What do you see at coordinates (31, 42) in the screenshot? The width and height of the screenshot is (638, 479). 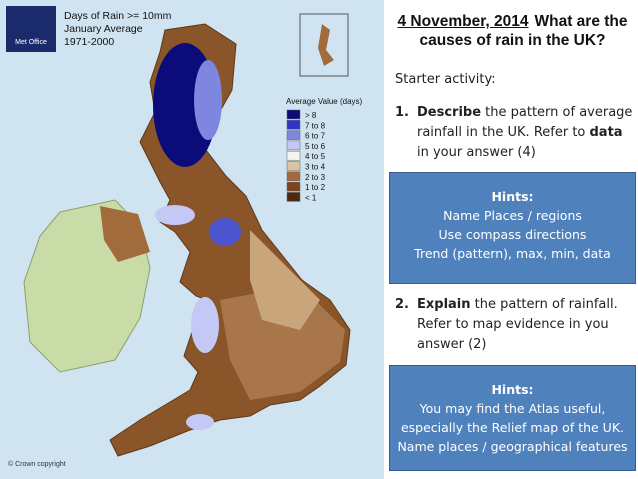 I see `logo-text: Met Office` at bounding box center [31, 42].